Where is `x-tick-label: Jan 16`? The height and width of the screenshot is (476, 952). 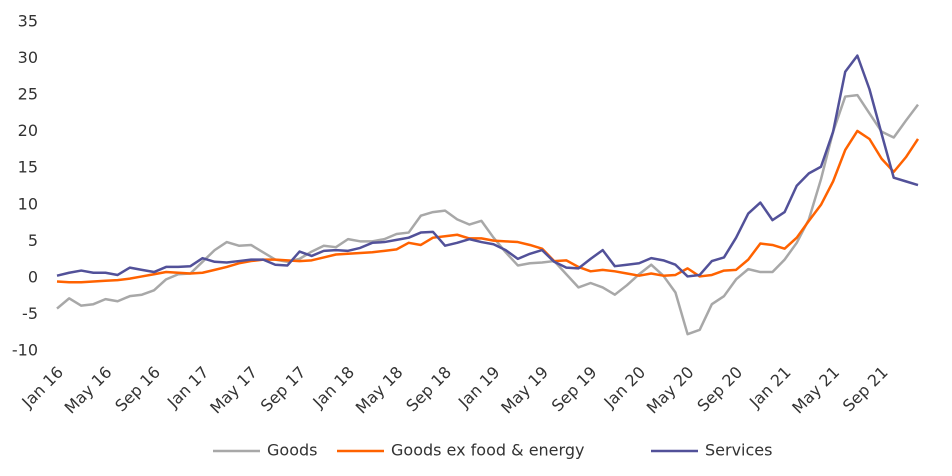
x-tick-label: Jan 16 is located at coordinates (42, 388).